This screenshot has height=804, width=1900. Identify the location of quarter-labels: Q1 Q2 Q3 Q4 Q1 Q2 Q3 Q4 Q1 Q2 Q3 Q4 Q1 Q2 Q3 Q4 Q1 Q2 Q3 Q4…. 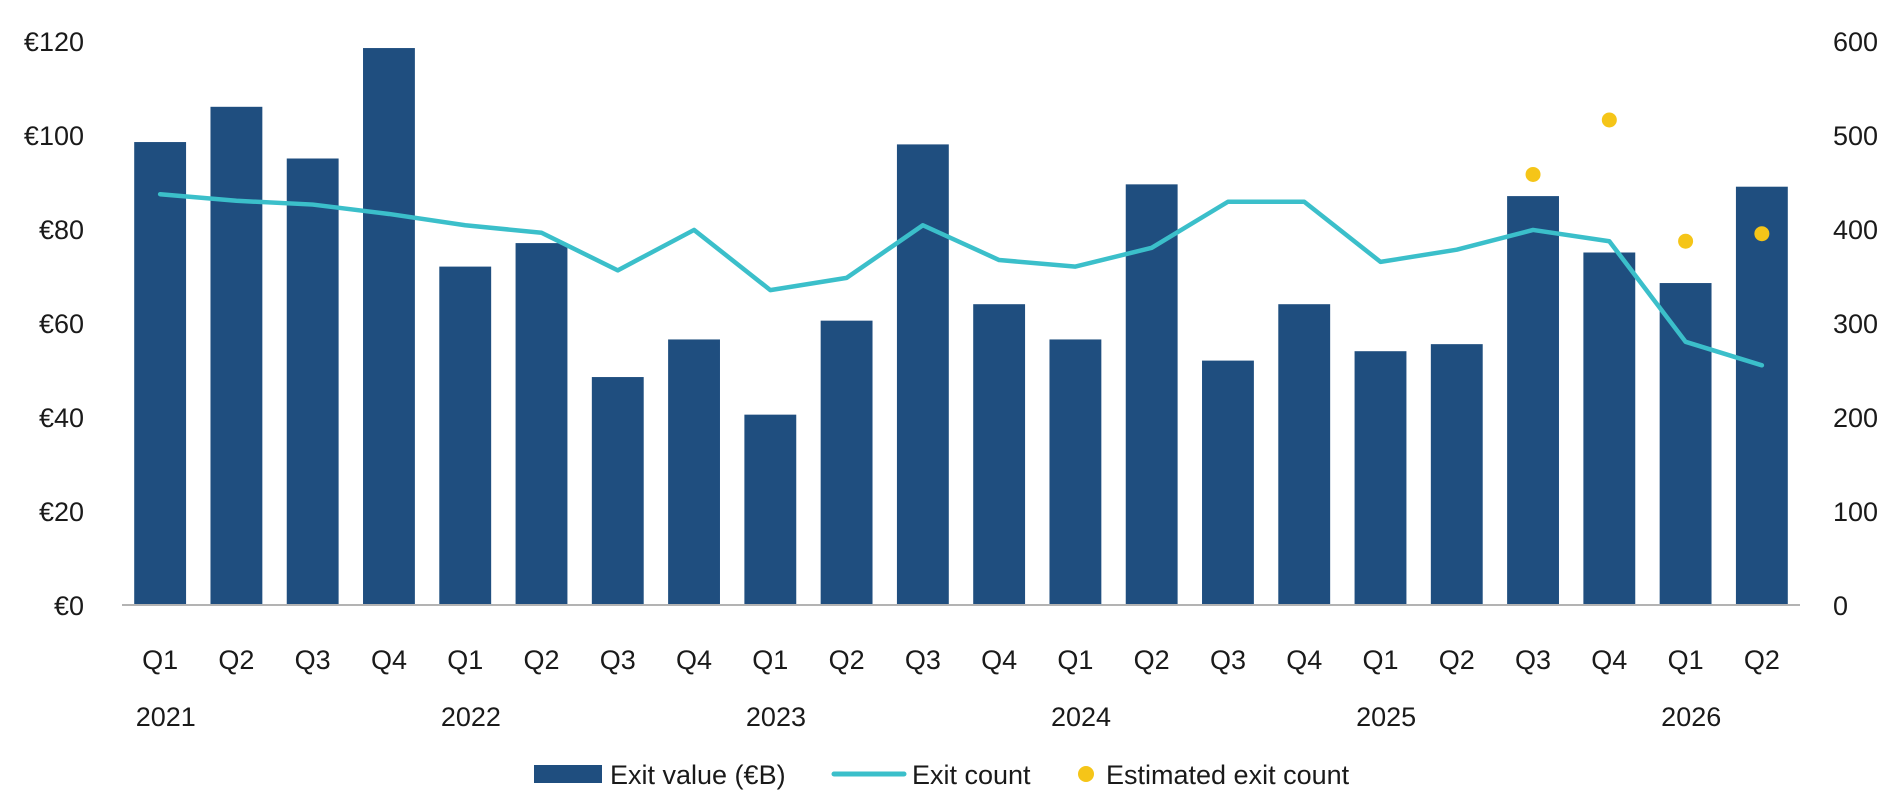
(961, 660).